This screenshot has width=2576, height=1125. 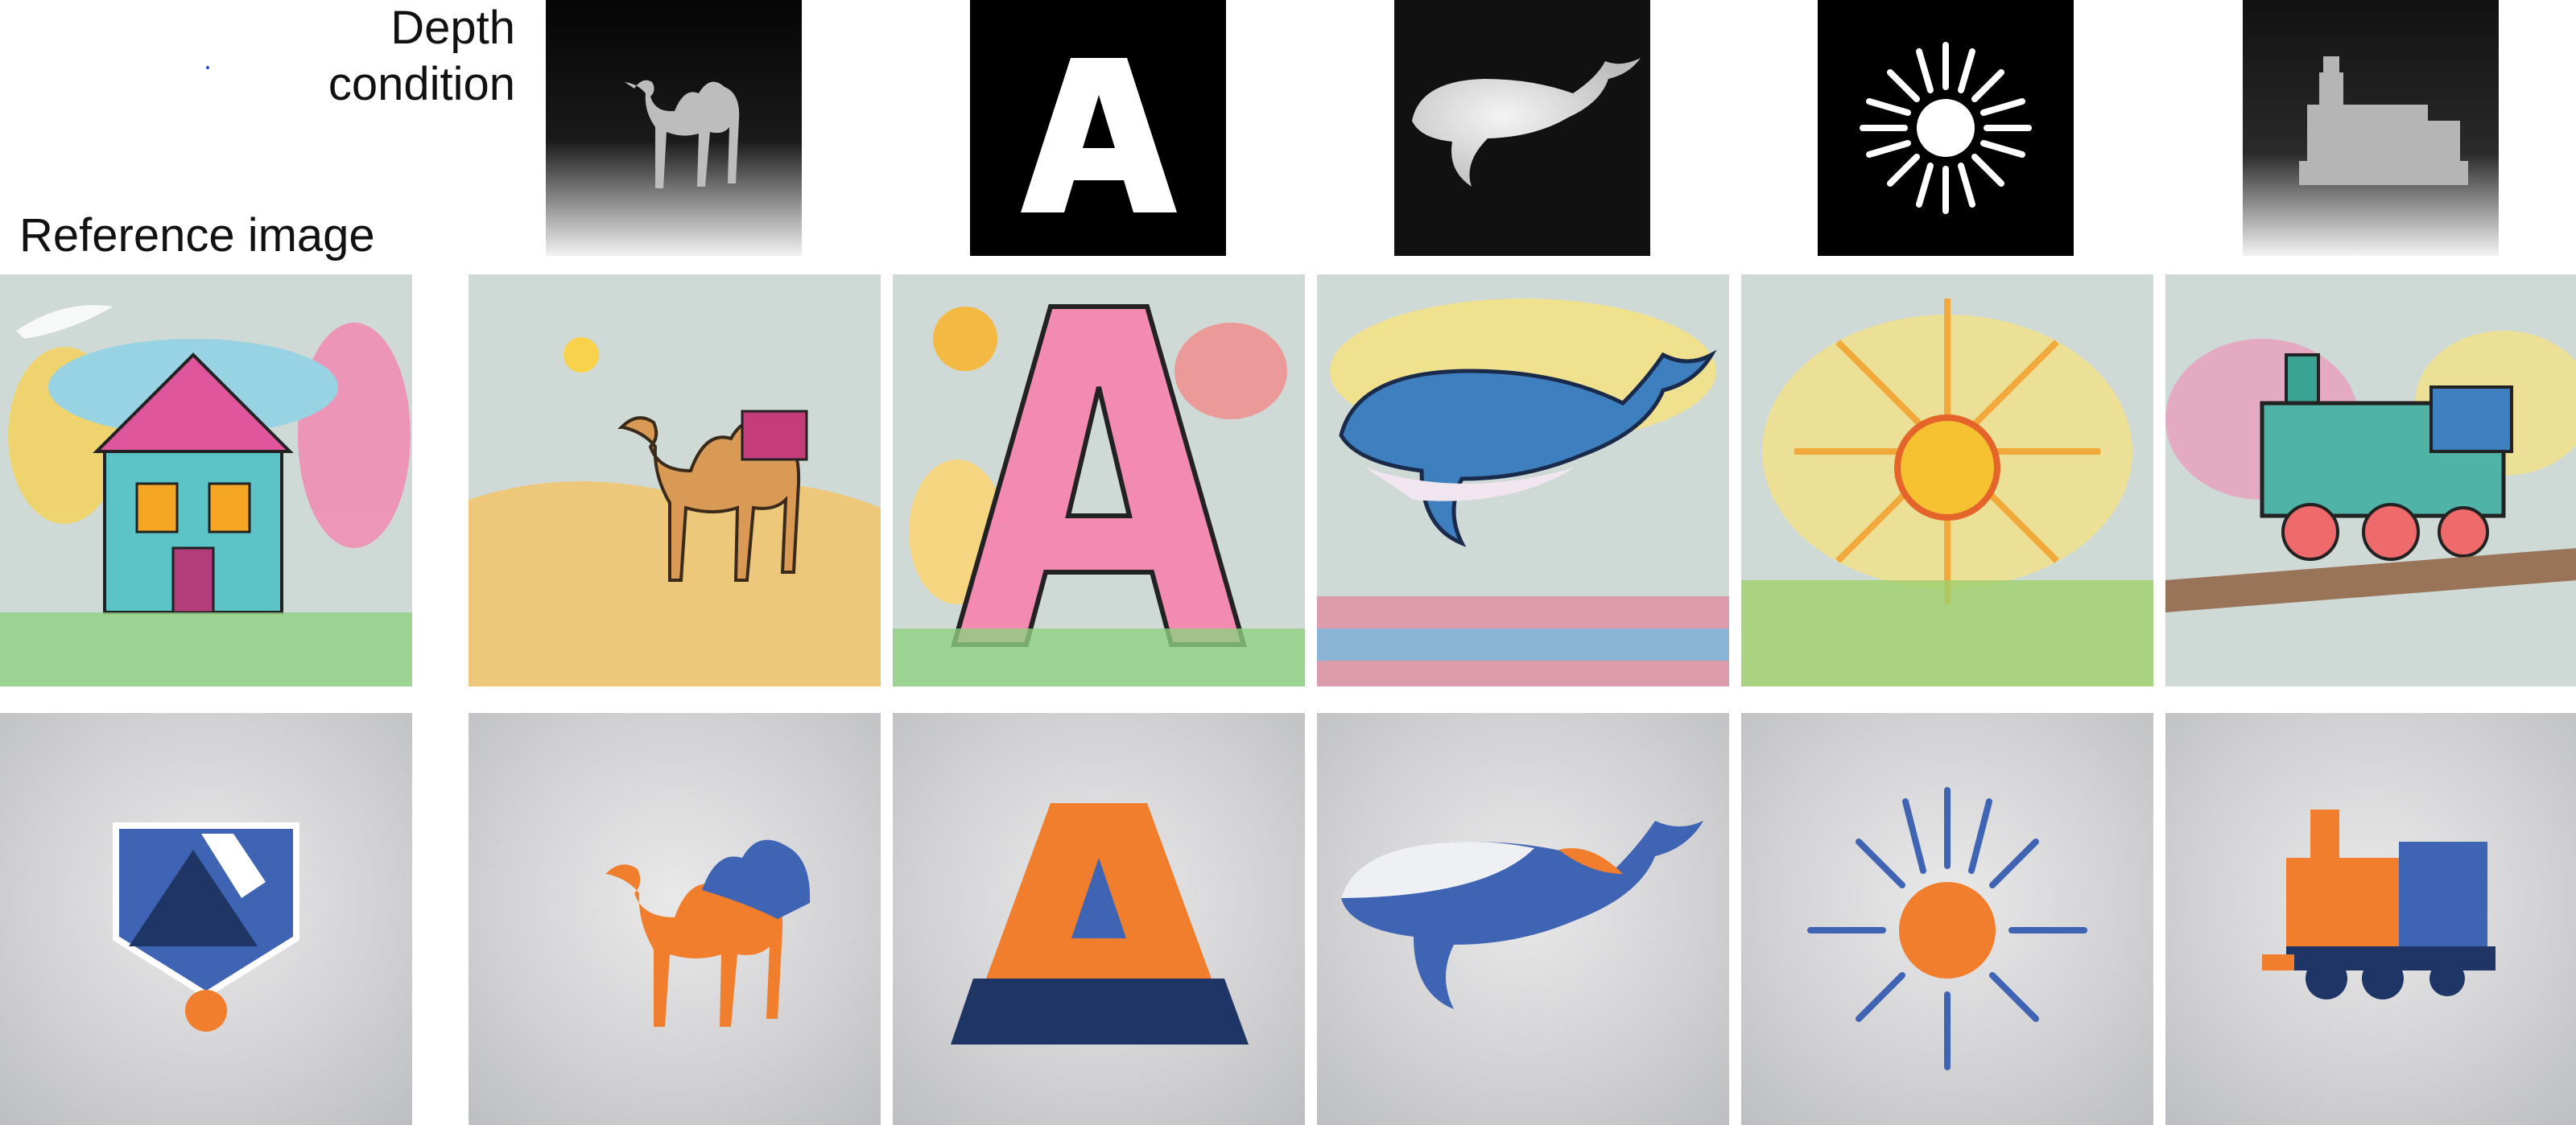 I want to click on output-sketch-camel, so click(x=675, y=480).